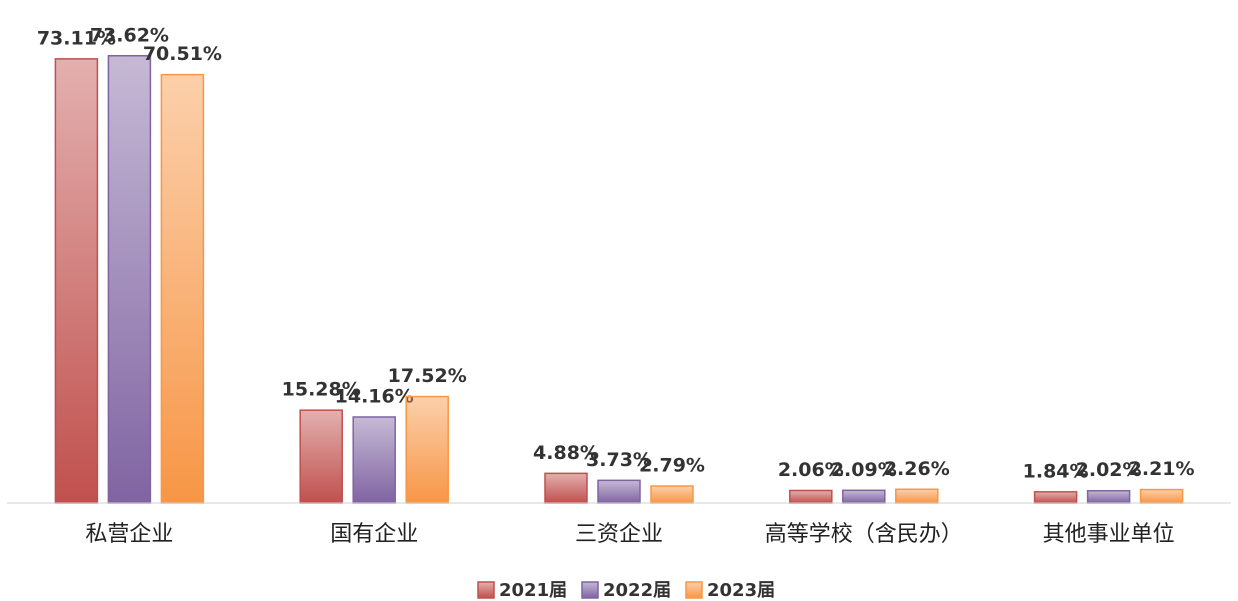  Describe the element at coordinates (566, 453) in the screenshot. I see `value-label: 4.88%` at that location.